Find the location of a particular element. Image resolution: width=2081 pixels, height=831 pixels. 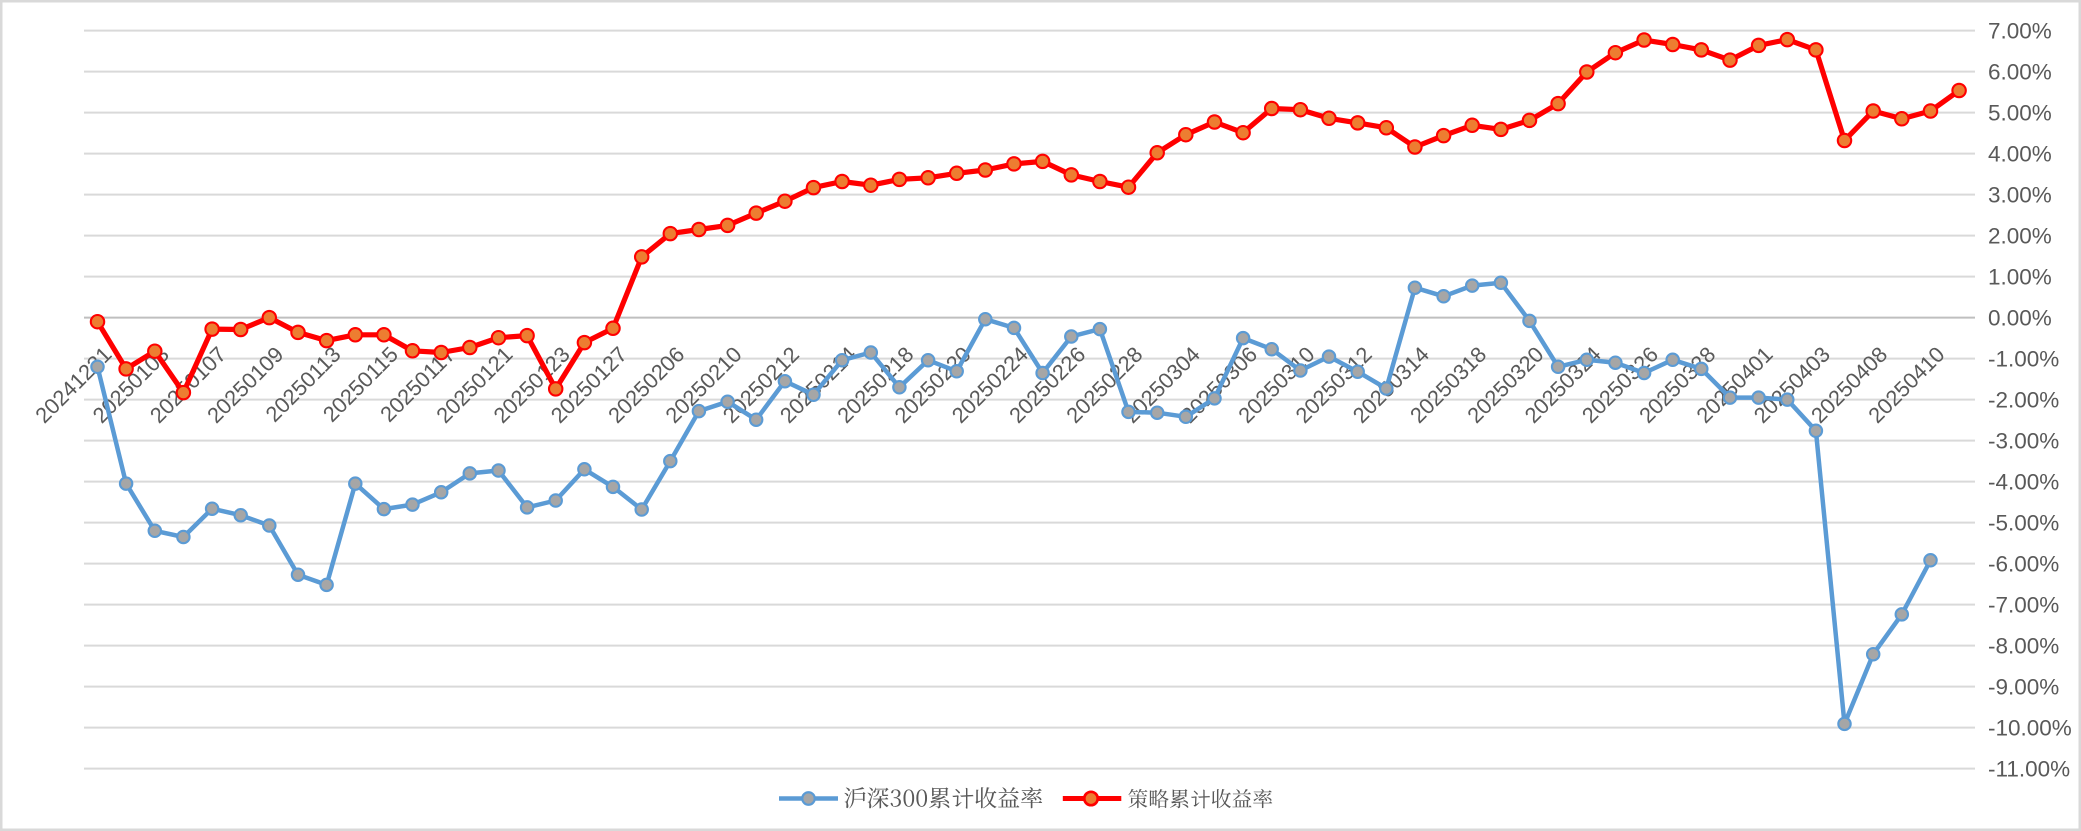

svg-text: 4.00% is located at coordinates (2020, 154).